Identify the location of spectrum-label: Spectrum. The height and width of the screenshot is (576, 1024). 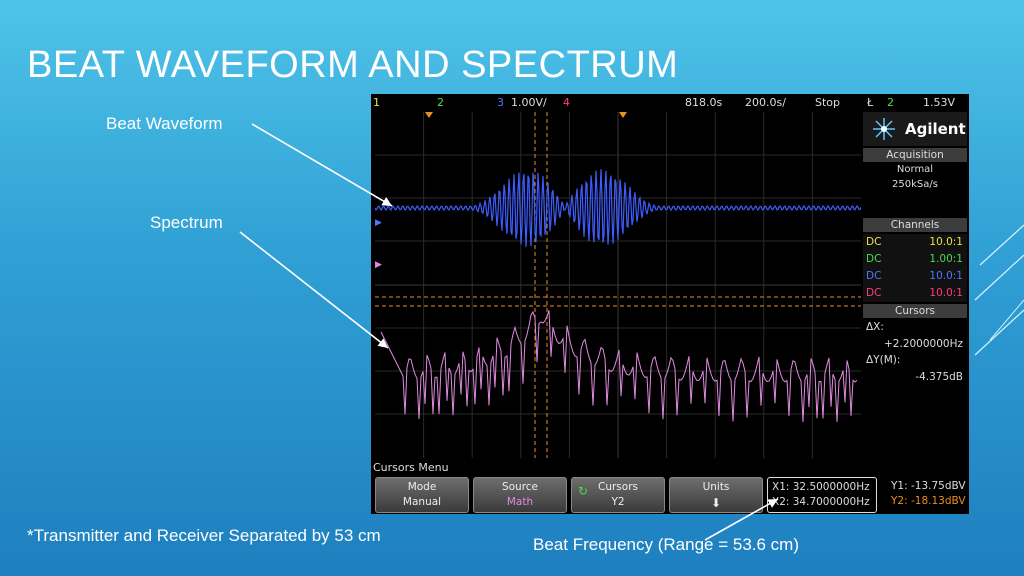
(186, 222).